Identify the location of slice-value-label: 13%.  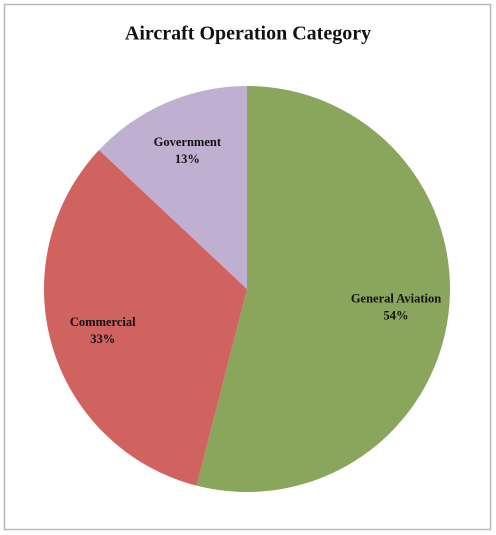
(187, 159).